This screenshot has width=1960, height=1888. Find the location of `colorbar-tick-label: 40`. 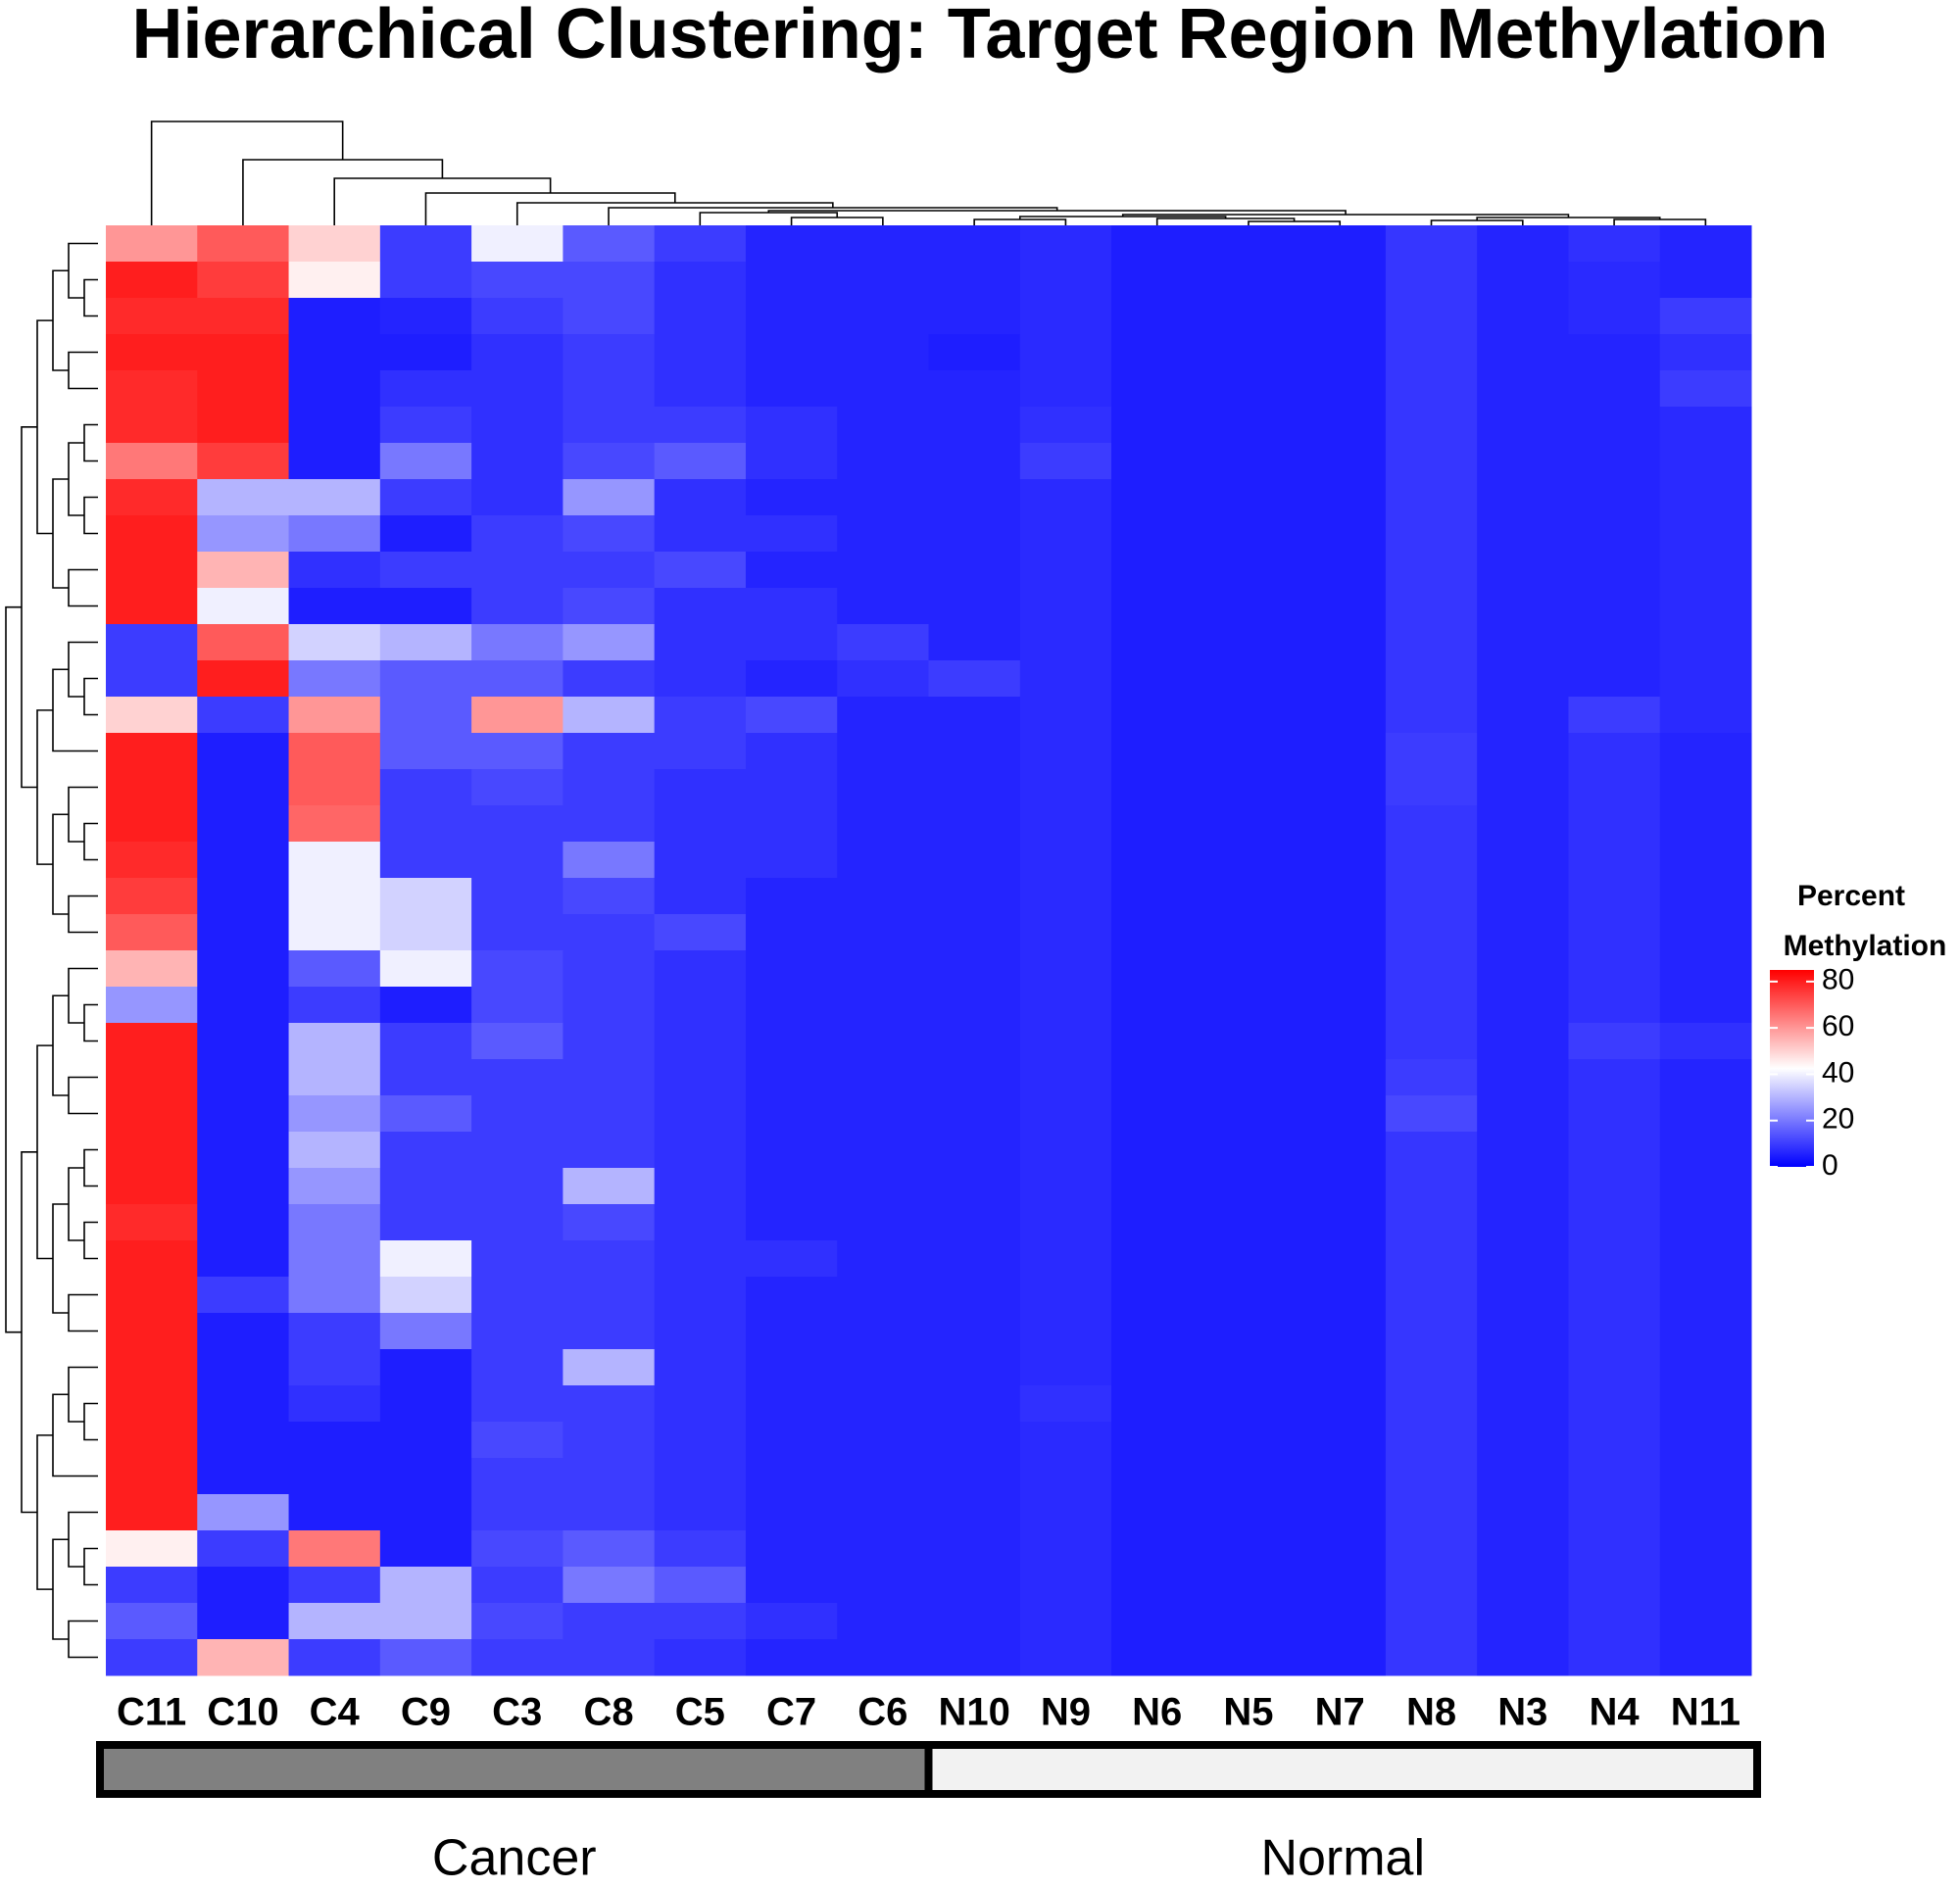

colorbar-tick-label: 40 is located at coordinates (1838, 1072).